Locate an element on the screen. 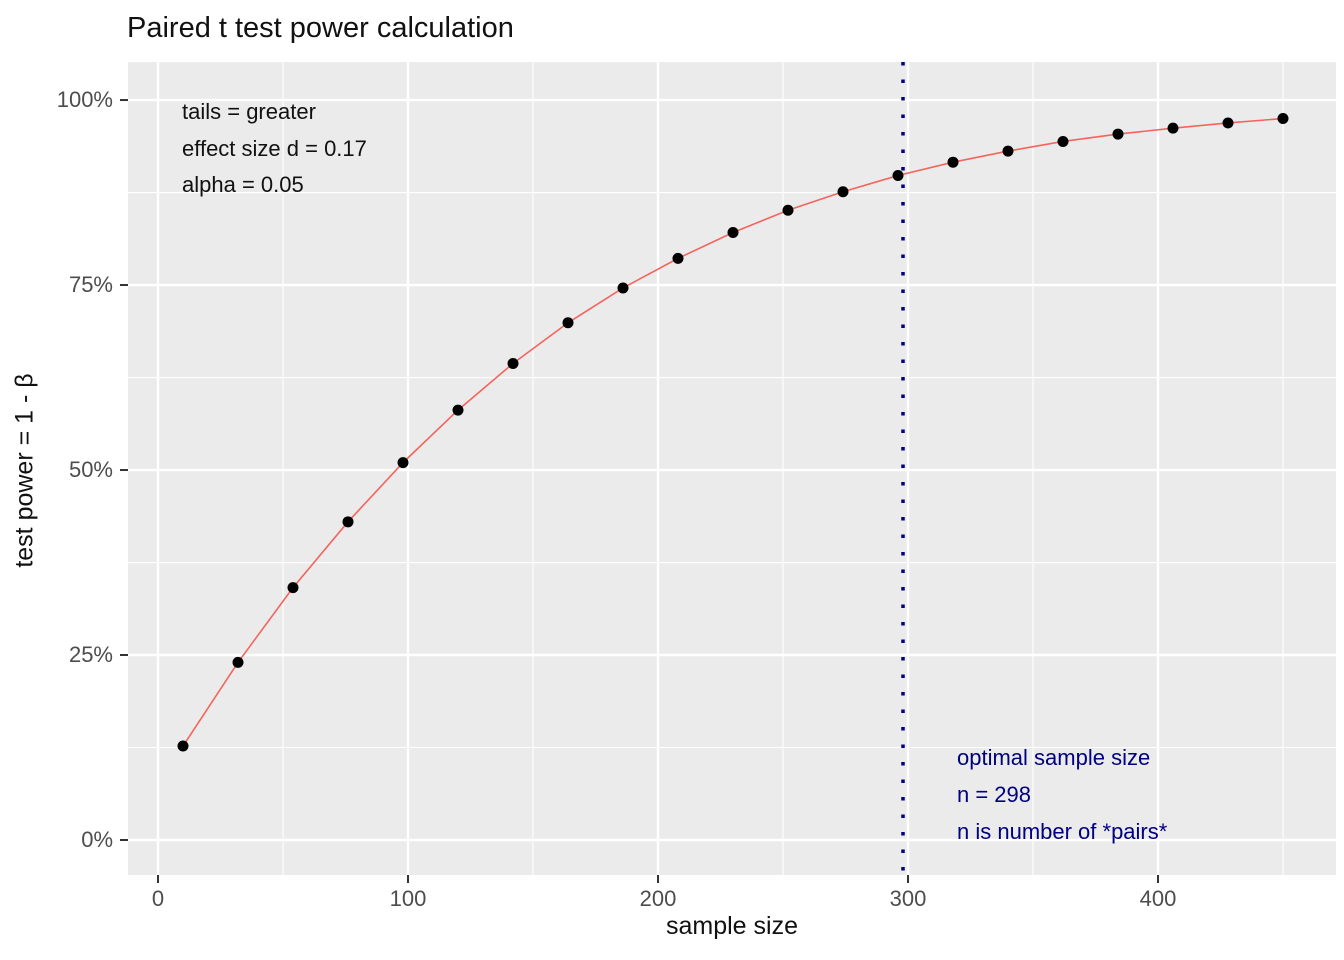  y-tick-label: 75% is located at coordinates (90, 285).